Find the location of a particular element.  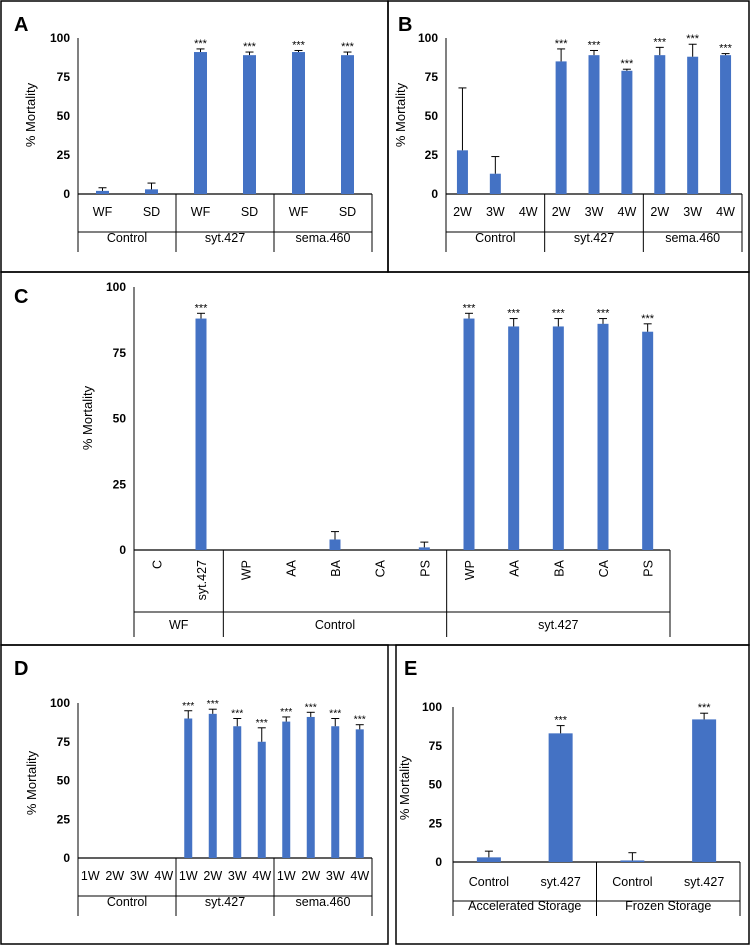

significance-label-c-2: *** is located at coordinates (202, 308).